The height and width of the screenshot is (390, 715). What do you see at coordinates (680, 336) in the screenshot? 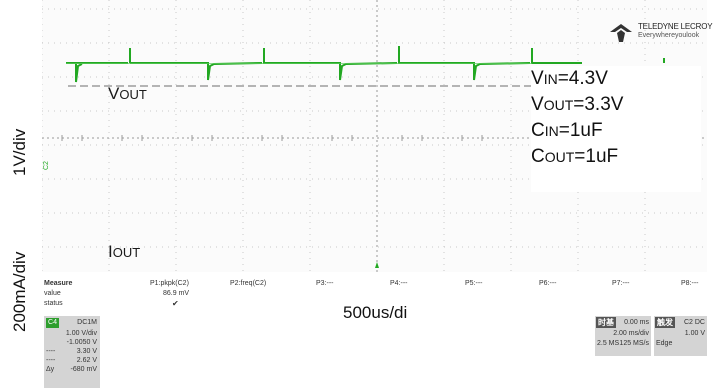
I see `trigger-box: 触发 C2 DC 1.00 V Edge` at bounding box center [680, 336].